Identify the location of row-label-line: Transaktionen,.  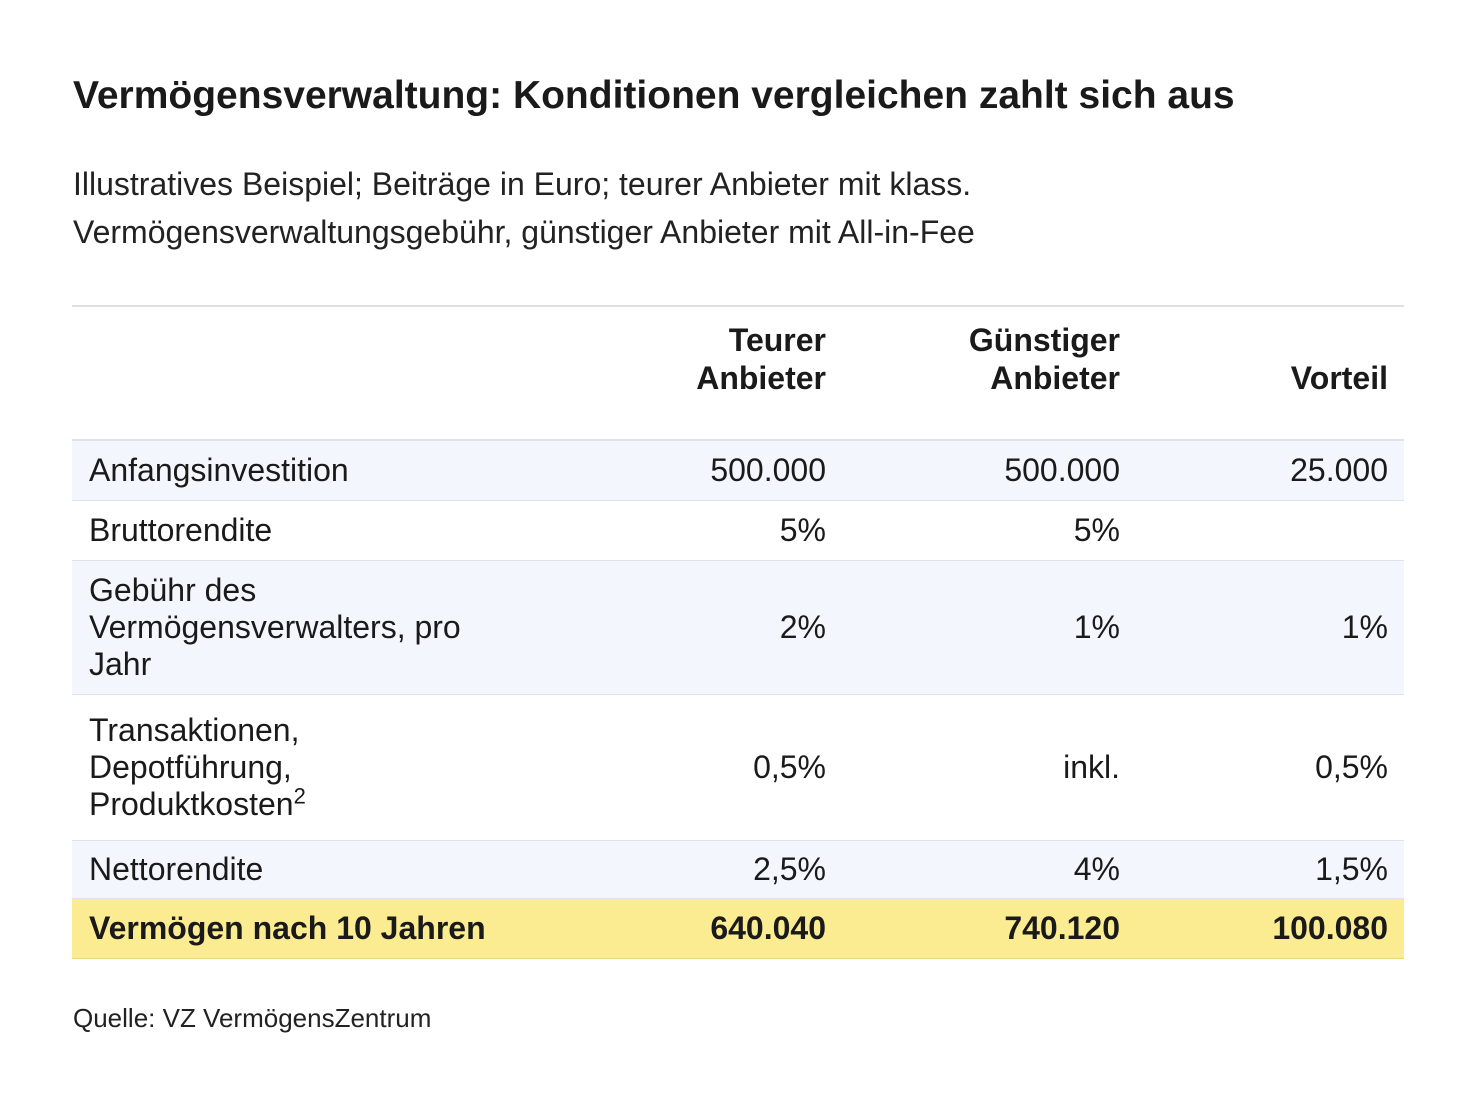
(194, 730).